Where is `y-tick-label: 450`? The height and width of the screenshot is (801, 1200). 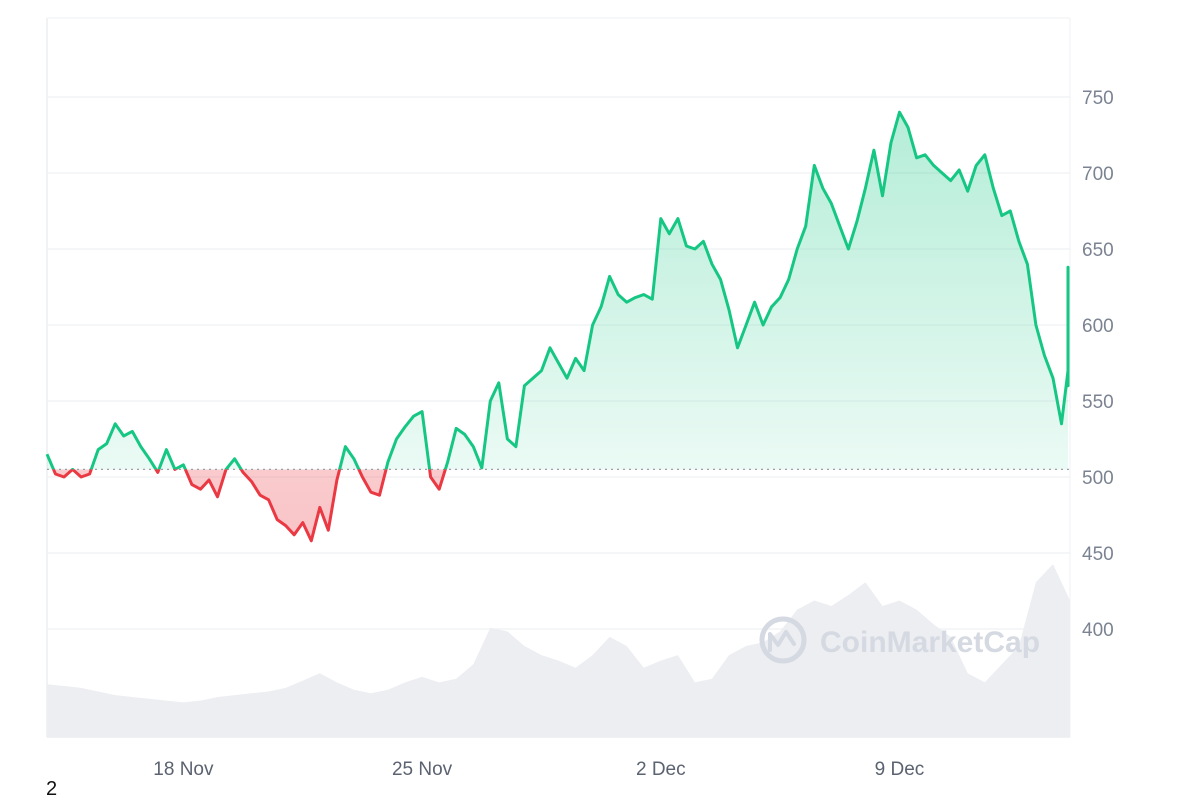 y-tick-label: 450 is located at coordinates (1098, 554).